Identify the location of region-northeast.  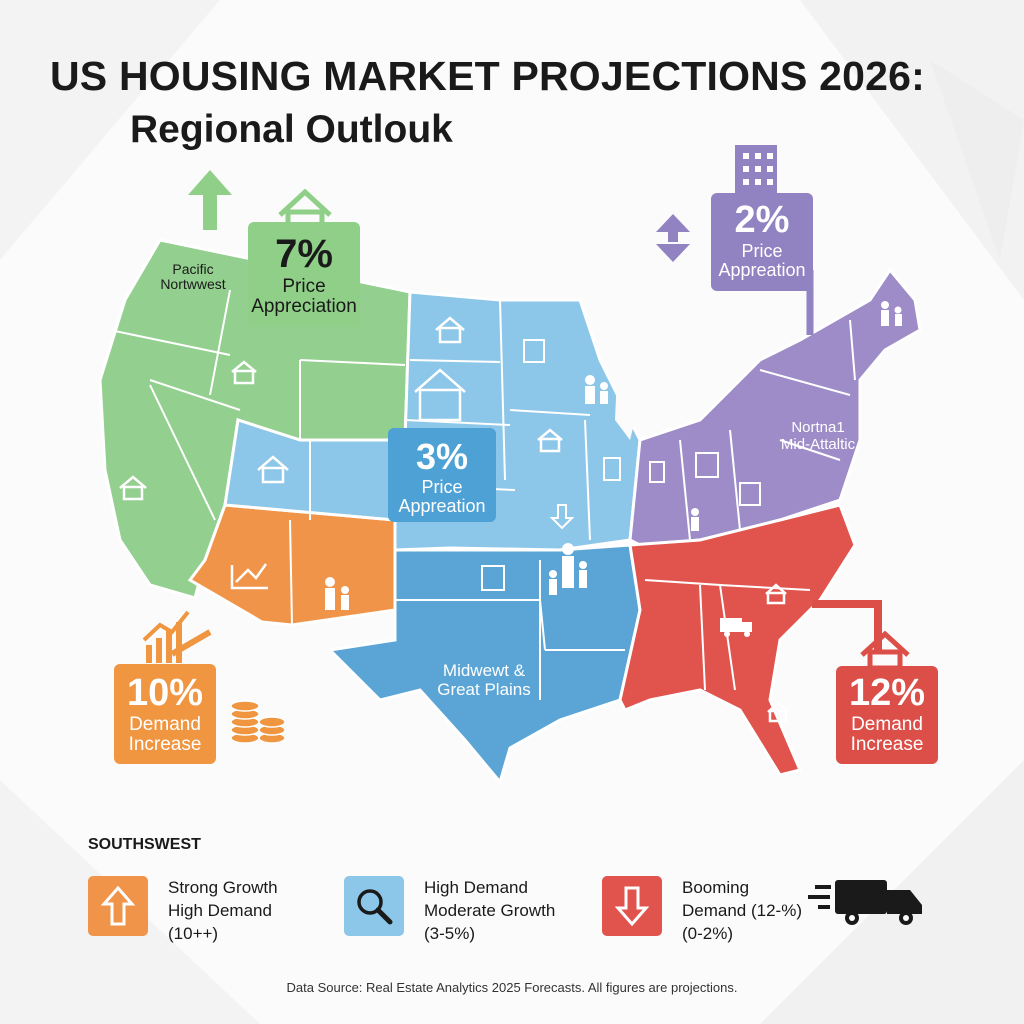
(775, 407).